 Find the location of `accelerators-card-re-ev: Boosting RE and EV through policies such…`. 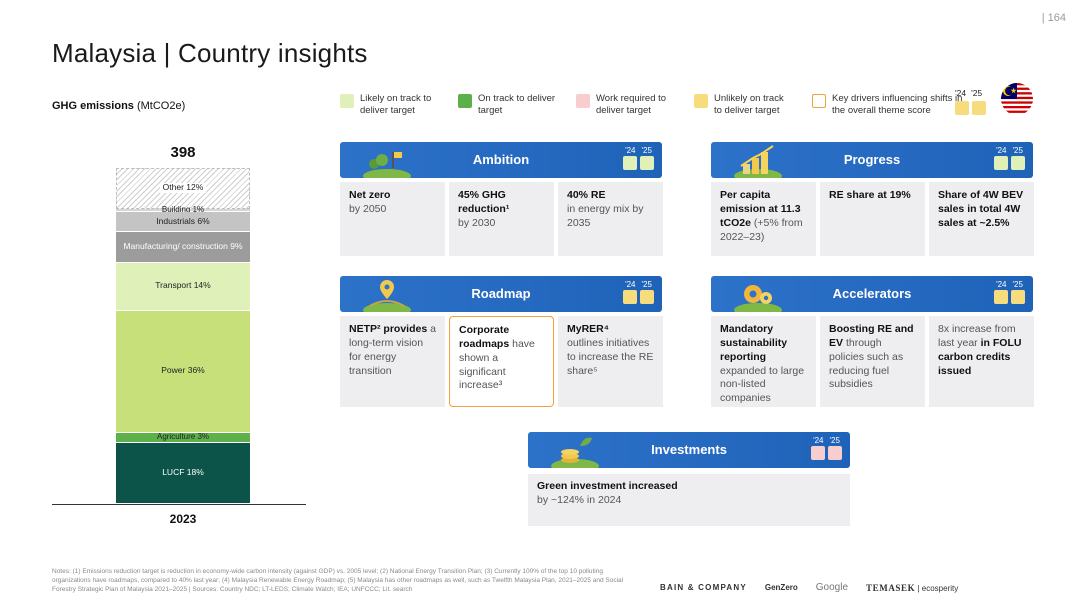

accelerators-card-re-ev: Boosting RE and EV through policies such… is located at coordinates (872, 361).